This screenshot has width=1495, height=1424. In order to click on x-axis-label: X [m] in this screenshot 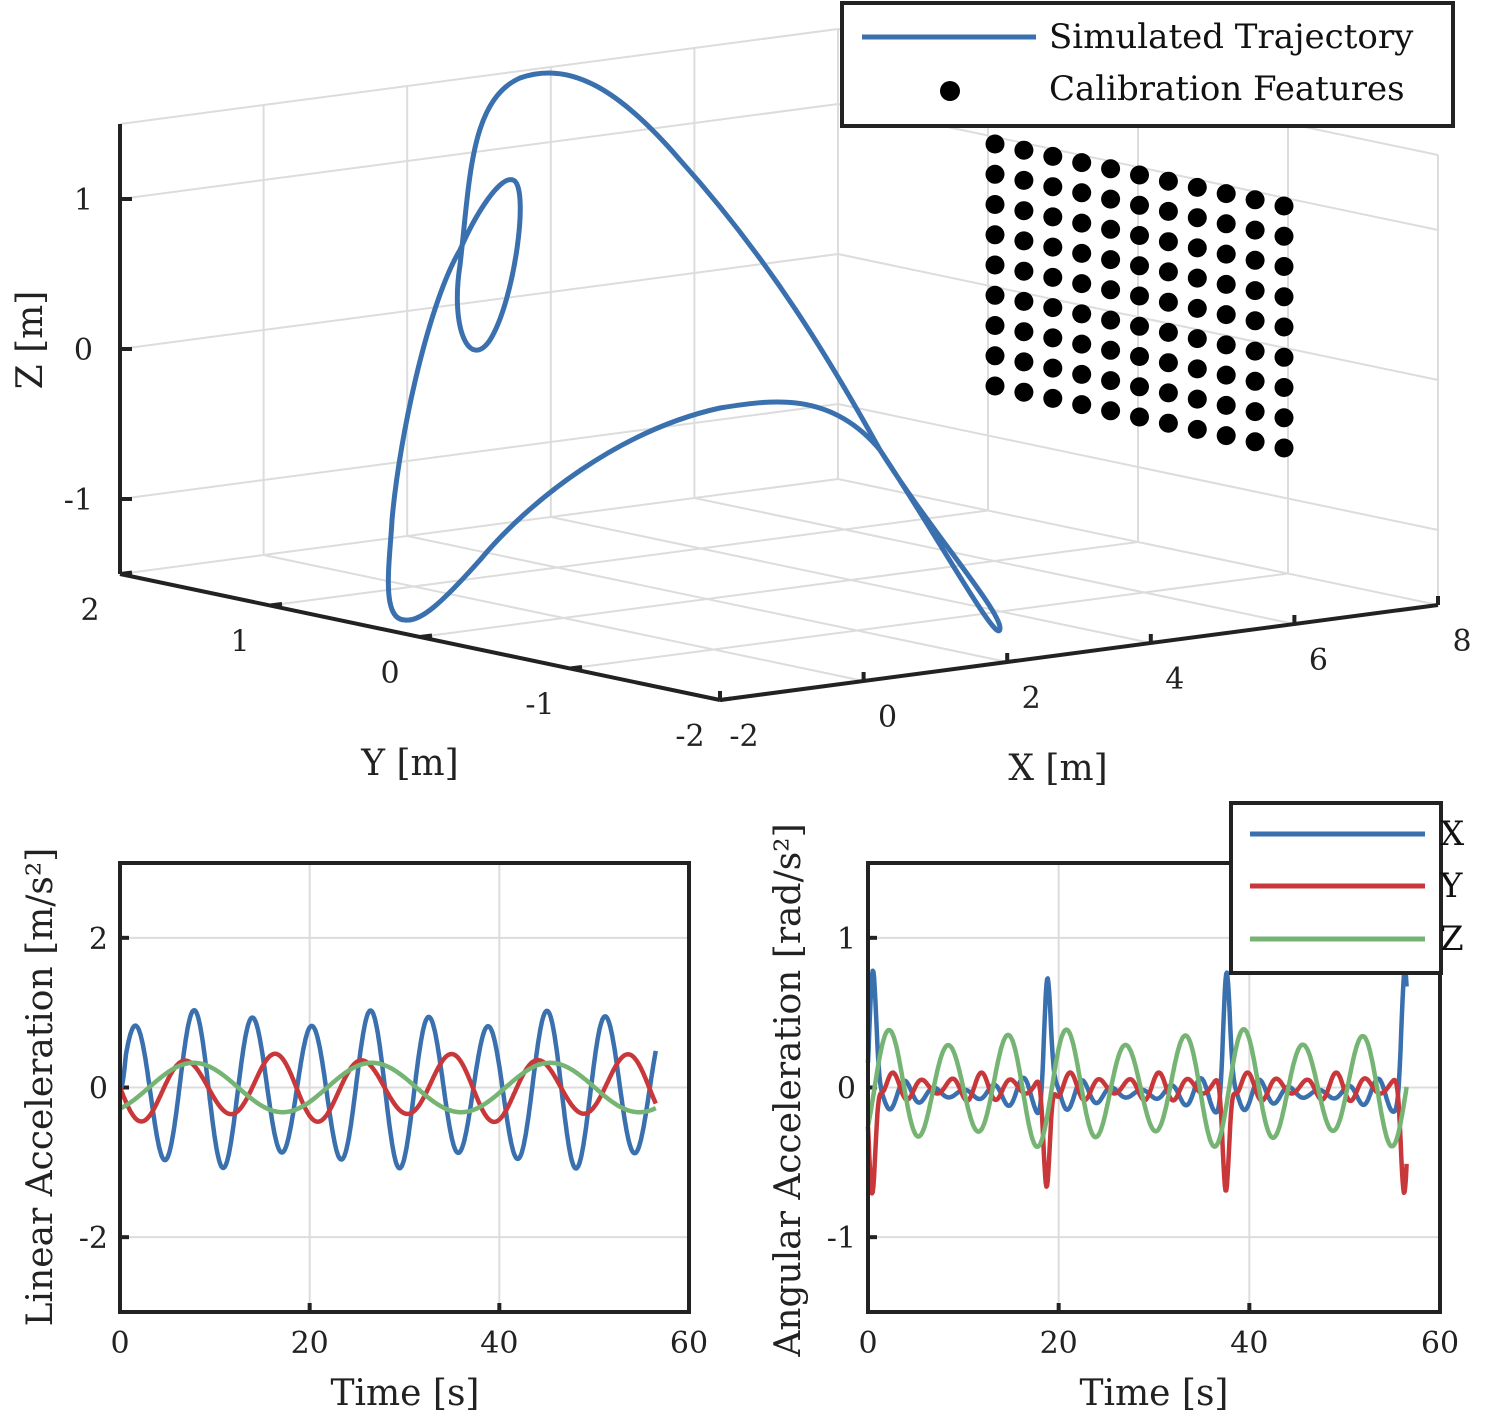, I will do `click(1057, 768)`.